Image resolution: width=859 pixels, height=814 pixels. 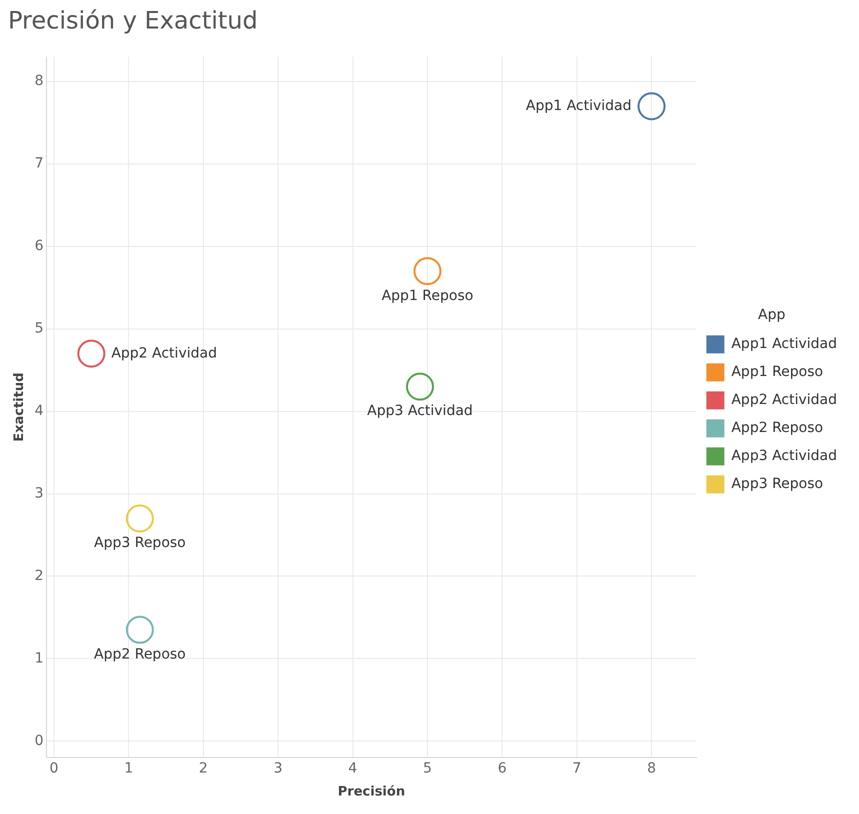 What do you see at coordinates (777, 428) in the screenshot?
I see `legend-label: App2 Reposo` at bounding box center [777, 428].